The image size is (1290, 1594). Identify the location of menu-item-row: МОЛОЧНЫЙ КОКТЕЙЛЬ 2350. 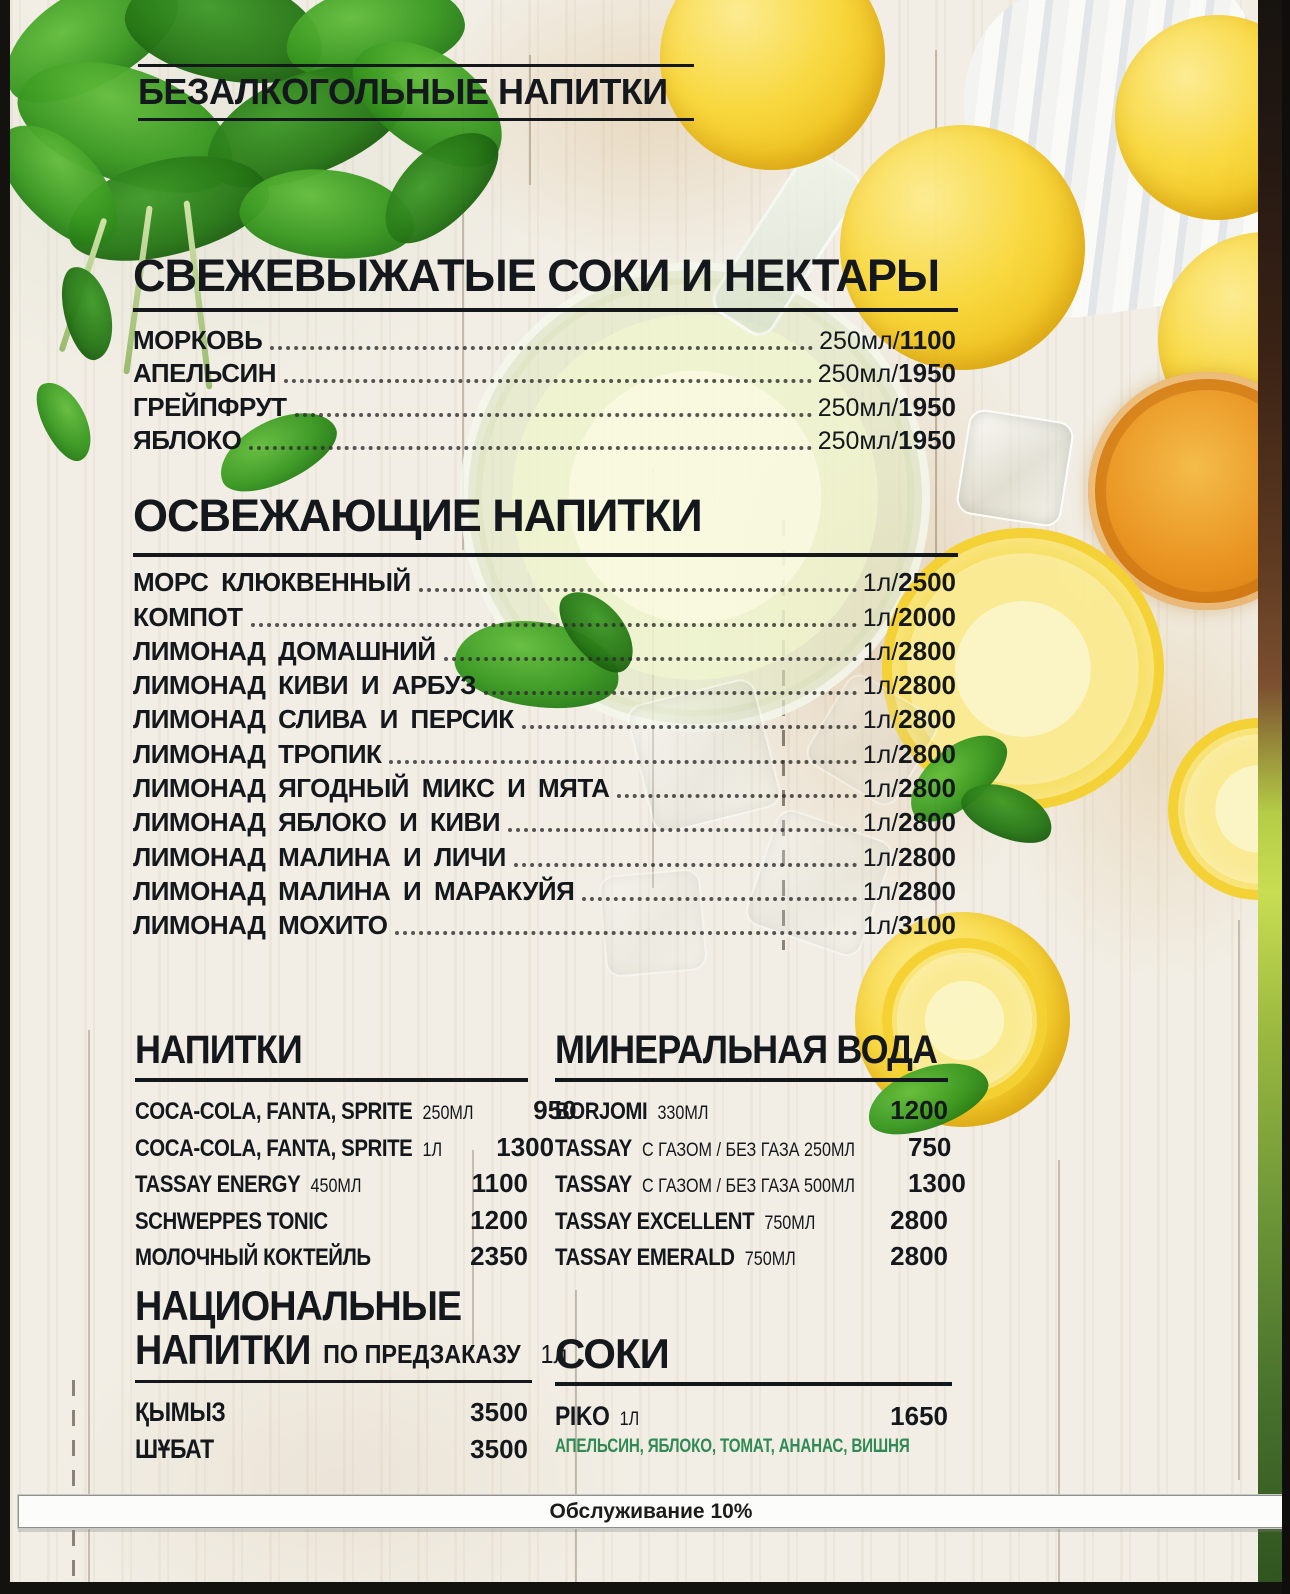
(331, 1254).